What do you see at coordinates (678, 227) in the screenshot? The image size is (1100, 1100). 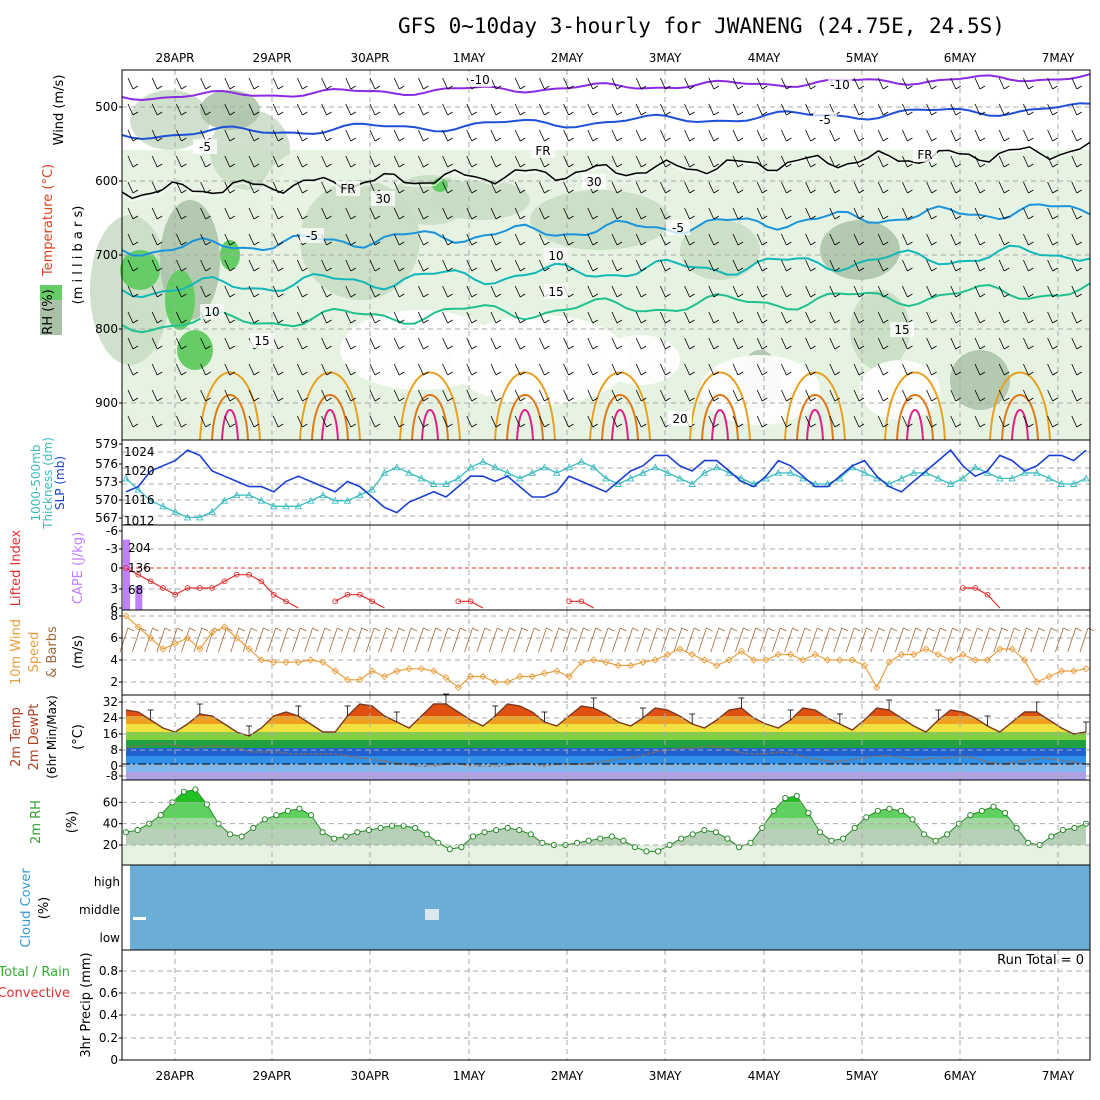 I see `contour-label-bg` at bounding box center [678, 227].